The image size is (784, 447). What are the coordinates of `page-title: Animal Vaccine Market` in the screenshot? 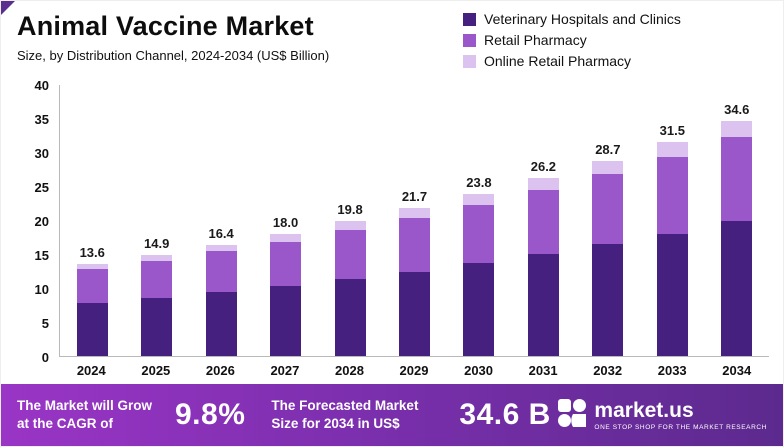 It's located at (165, 26).